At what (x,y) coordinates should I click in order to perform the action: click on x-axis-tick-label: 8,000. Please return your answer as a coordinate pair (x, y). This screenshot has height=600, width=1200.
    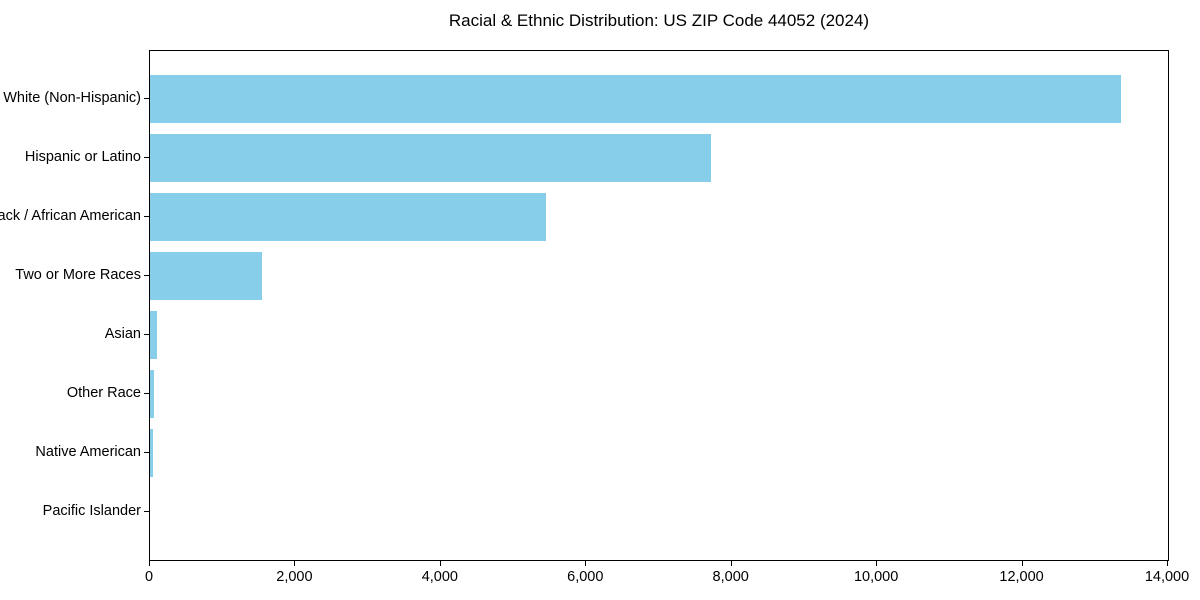
    Looking at the image, I should click on (730, 577).